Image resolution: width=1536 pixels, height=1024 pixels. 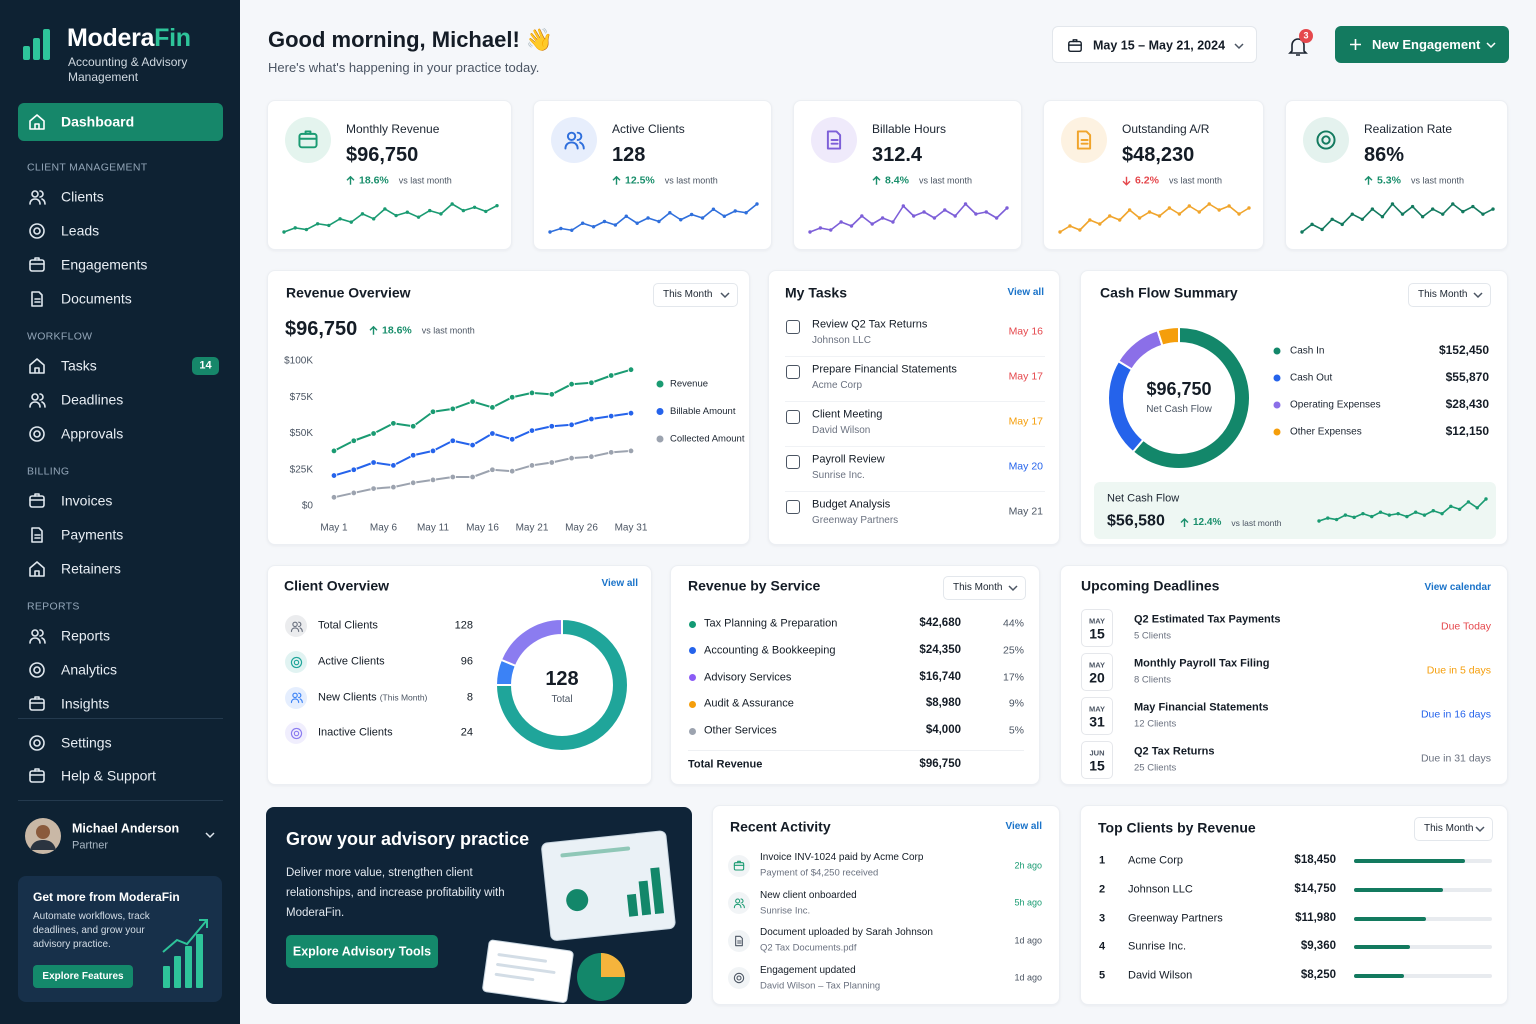 What do you see at coordinates (120, 197) in the screenshot?
I see `nav-item: Clients` at bounding box center [120, 197].